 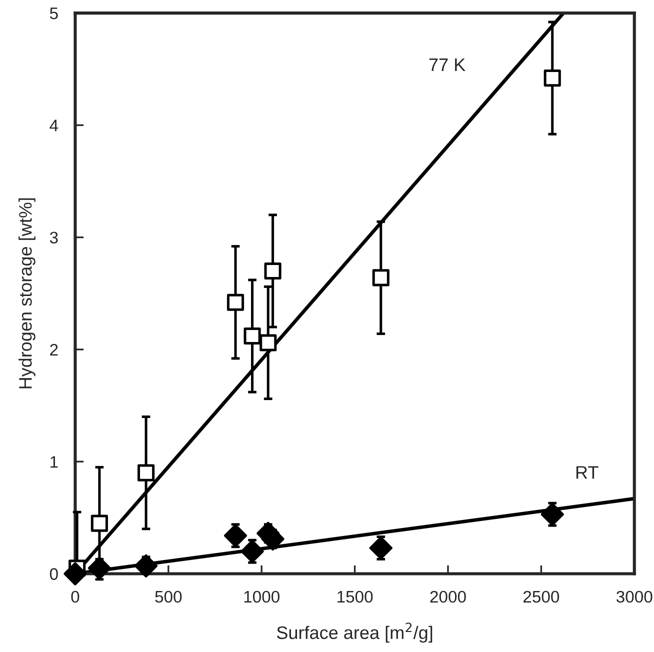 What do you see at coordinates (54, 462) in the screenshot?
I see `y-tick-label: 1` at bounding box center [54, 462].